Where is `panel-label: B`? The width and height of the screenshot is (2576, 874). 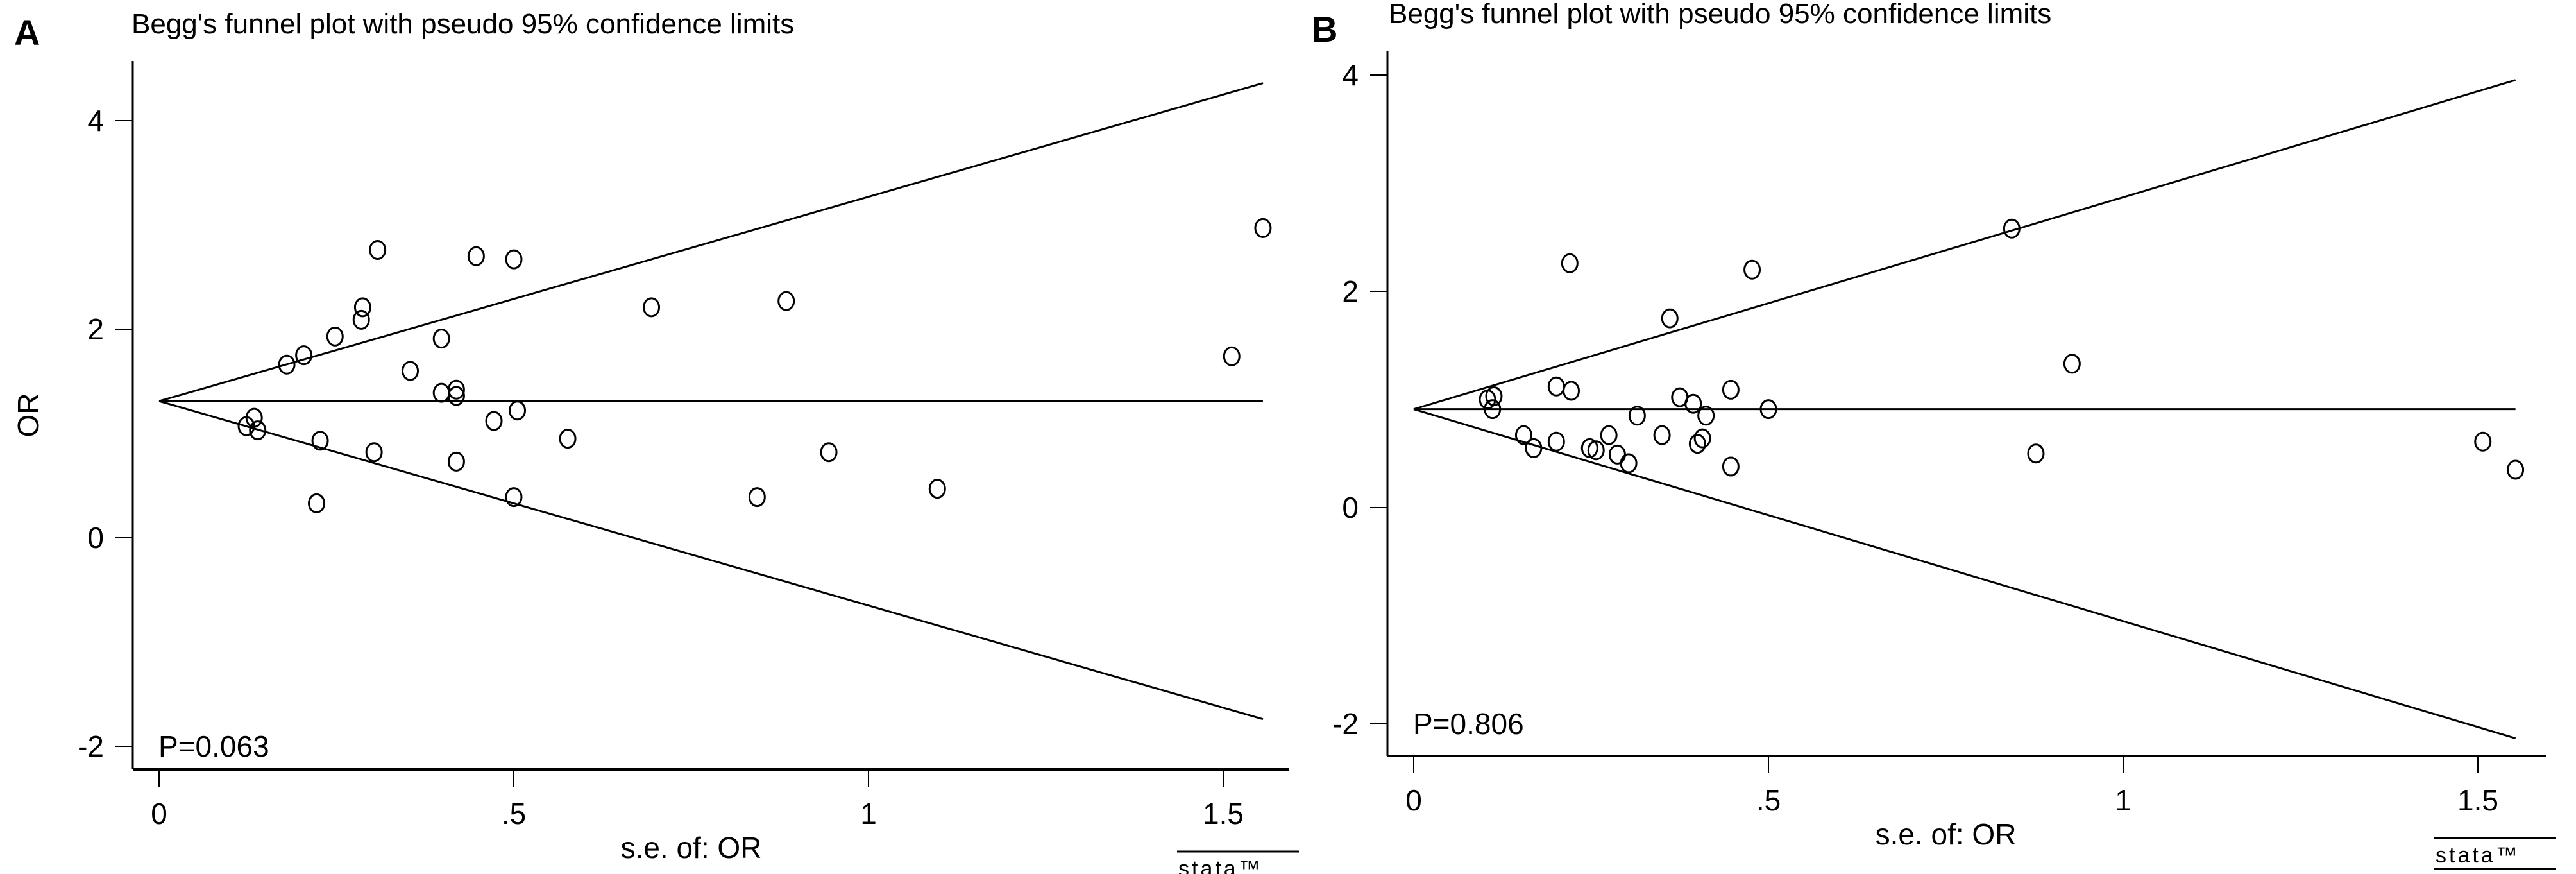 panel-label: B is located at coordinates (1324, 29).